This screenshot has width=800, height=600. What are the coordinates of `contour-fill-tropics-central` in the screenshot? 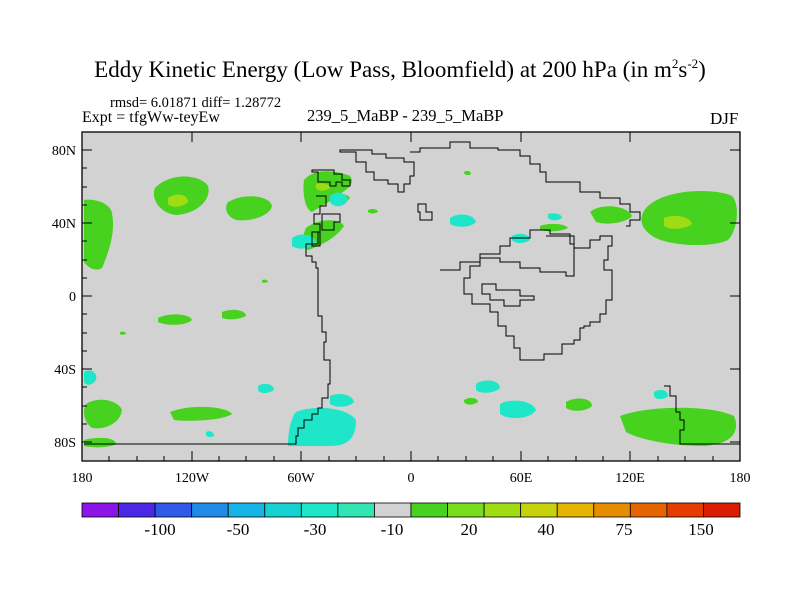 It's located at (234, 314).